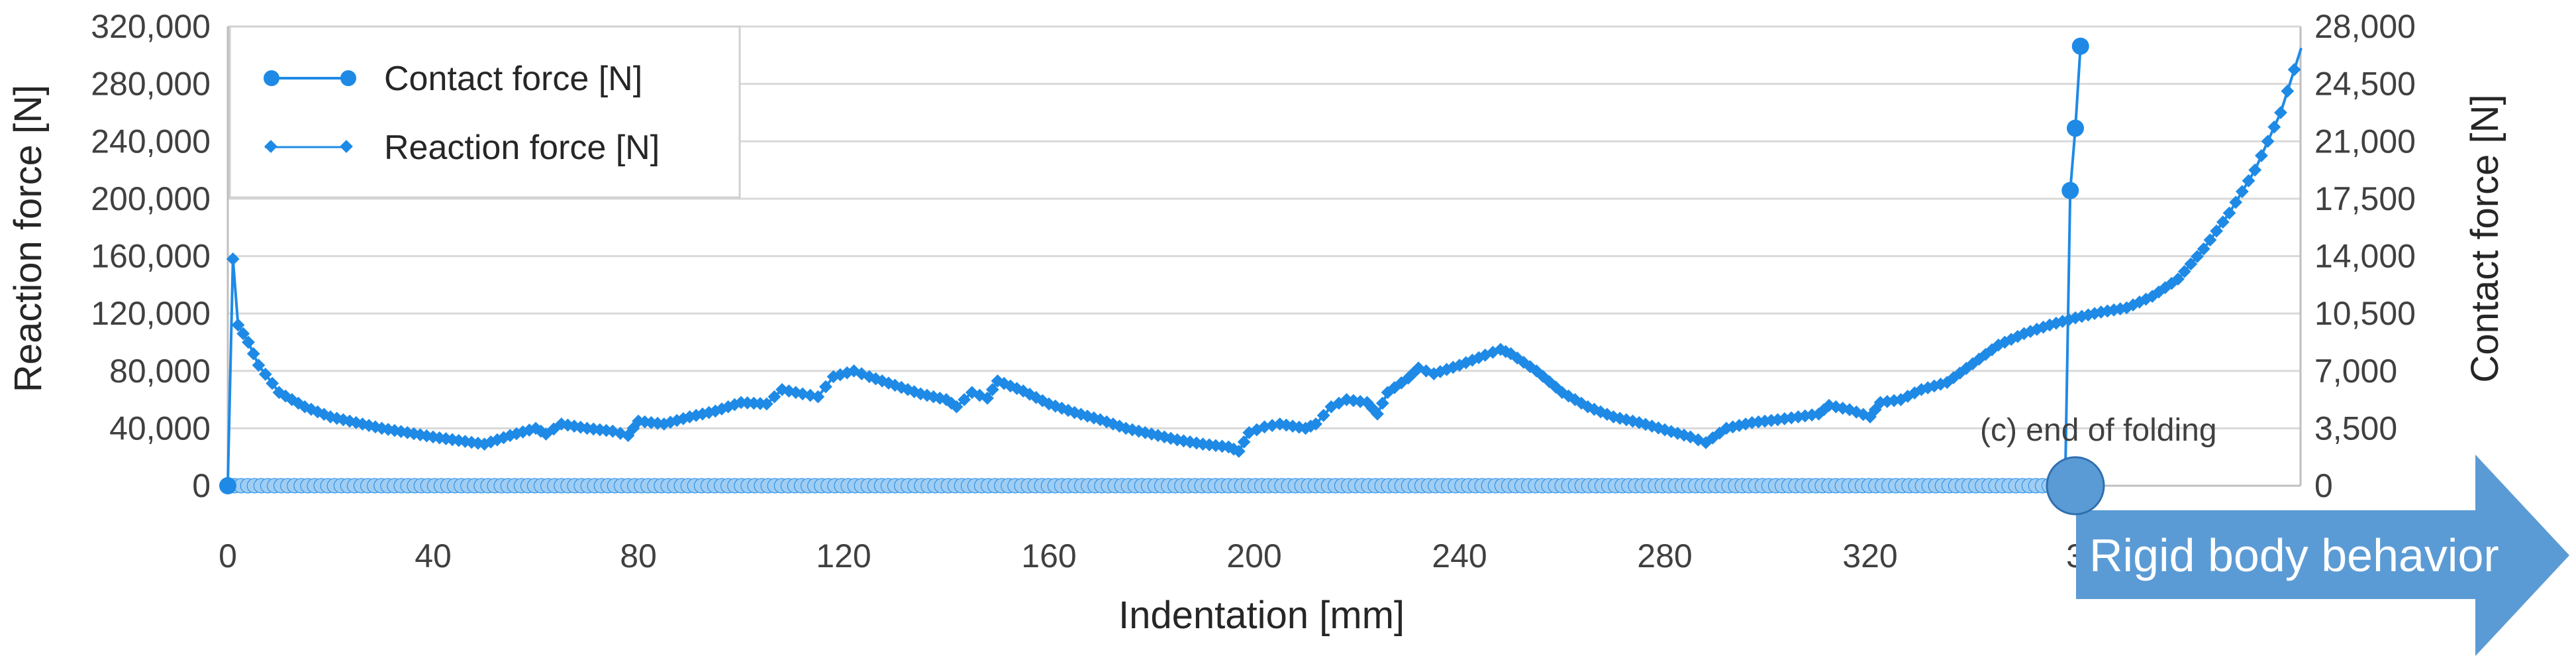 This screenshot has height=662, width=2576. I want to click on x-tick-label: 40, so click(433, 556).